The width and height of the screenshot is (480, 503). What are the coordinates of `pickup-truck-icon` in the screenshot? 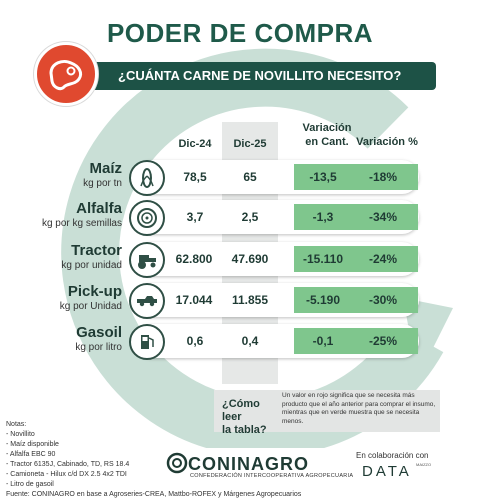 It's located at (147, 301).